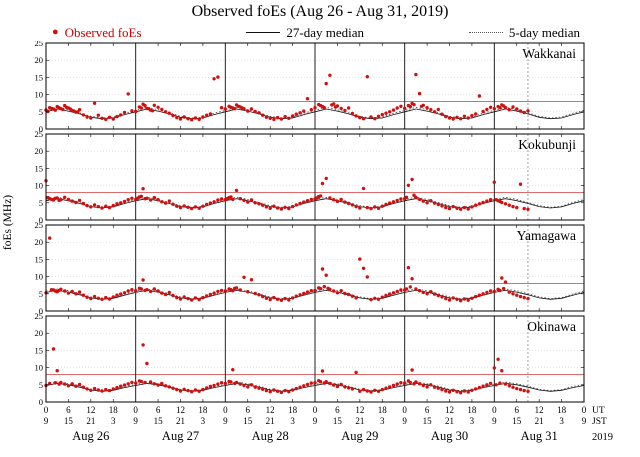 The image size is (640, 457). I want to click on legend-median27-label: 27-day median, so click(325, 32).